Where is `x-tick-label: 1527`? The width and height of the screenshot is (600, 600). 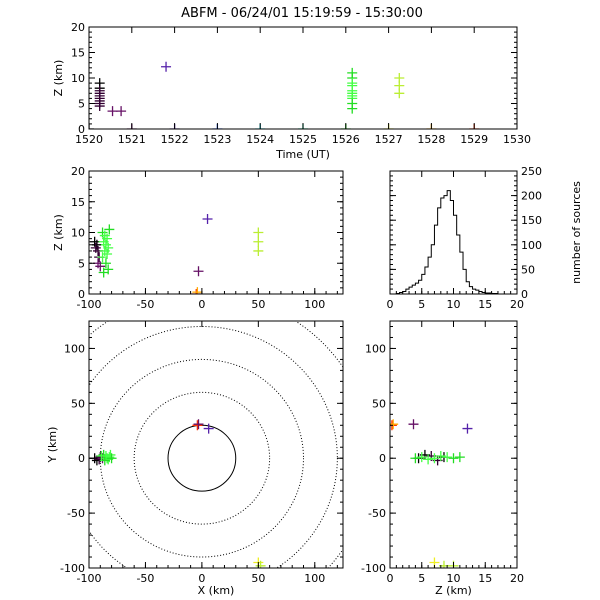
x-tick-label: 1527 is located at coordinates (389, 139).